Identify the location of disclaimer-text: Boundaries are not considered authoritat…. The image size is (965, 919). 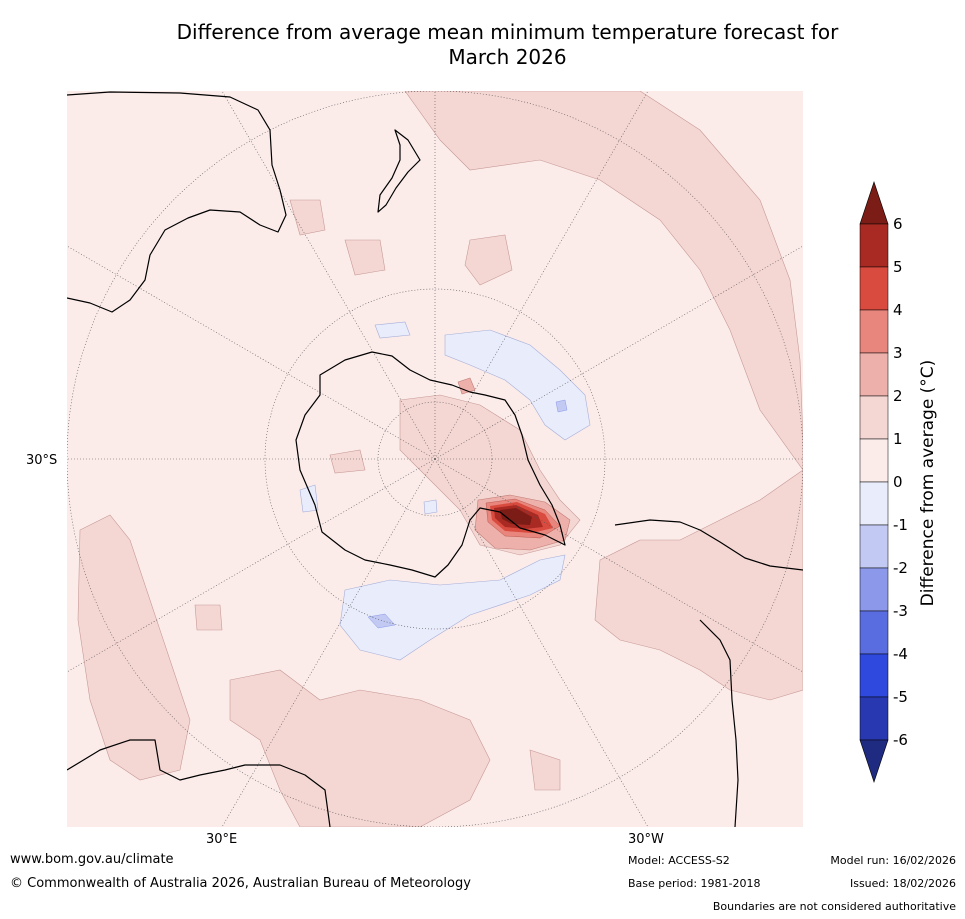
(834, 906).